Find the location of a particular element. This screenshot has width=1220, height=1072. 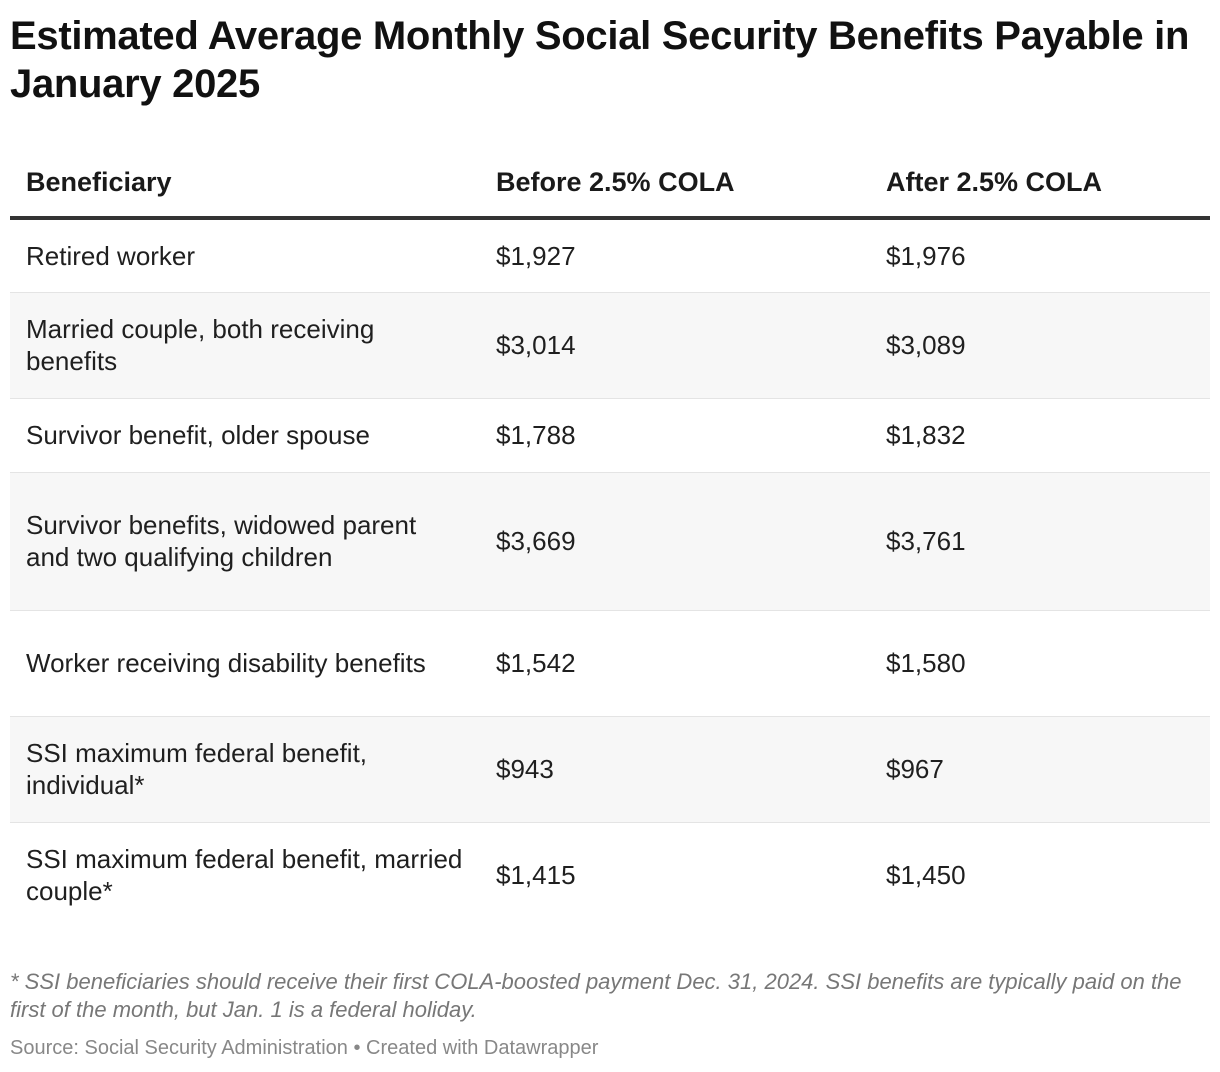

column-header-before-cola: Before 2.5% COLA is located at coordinates (675, 184).